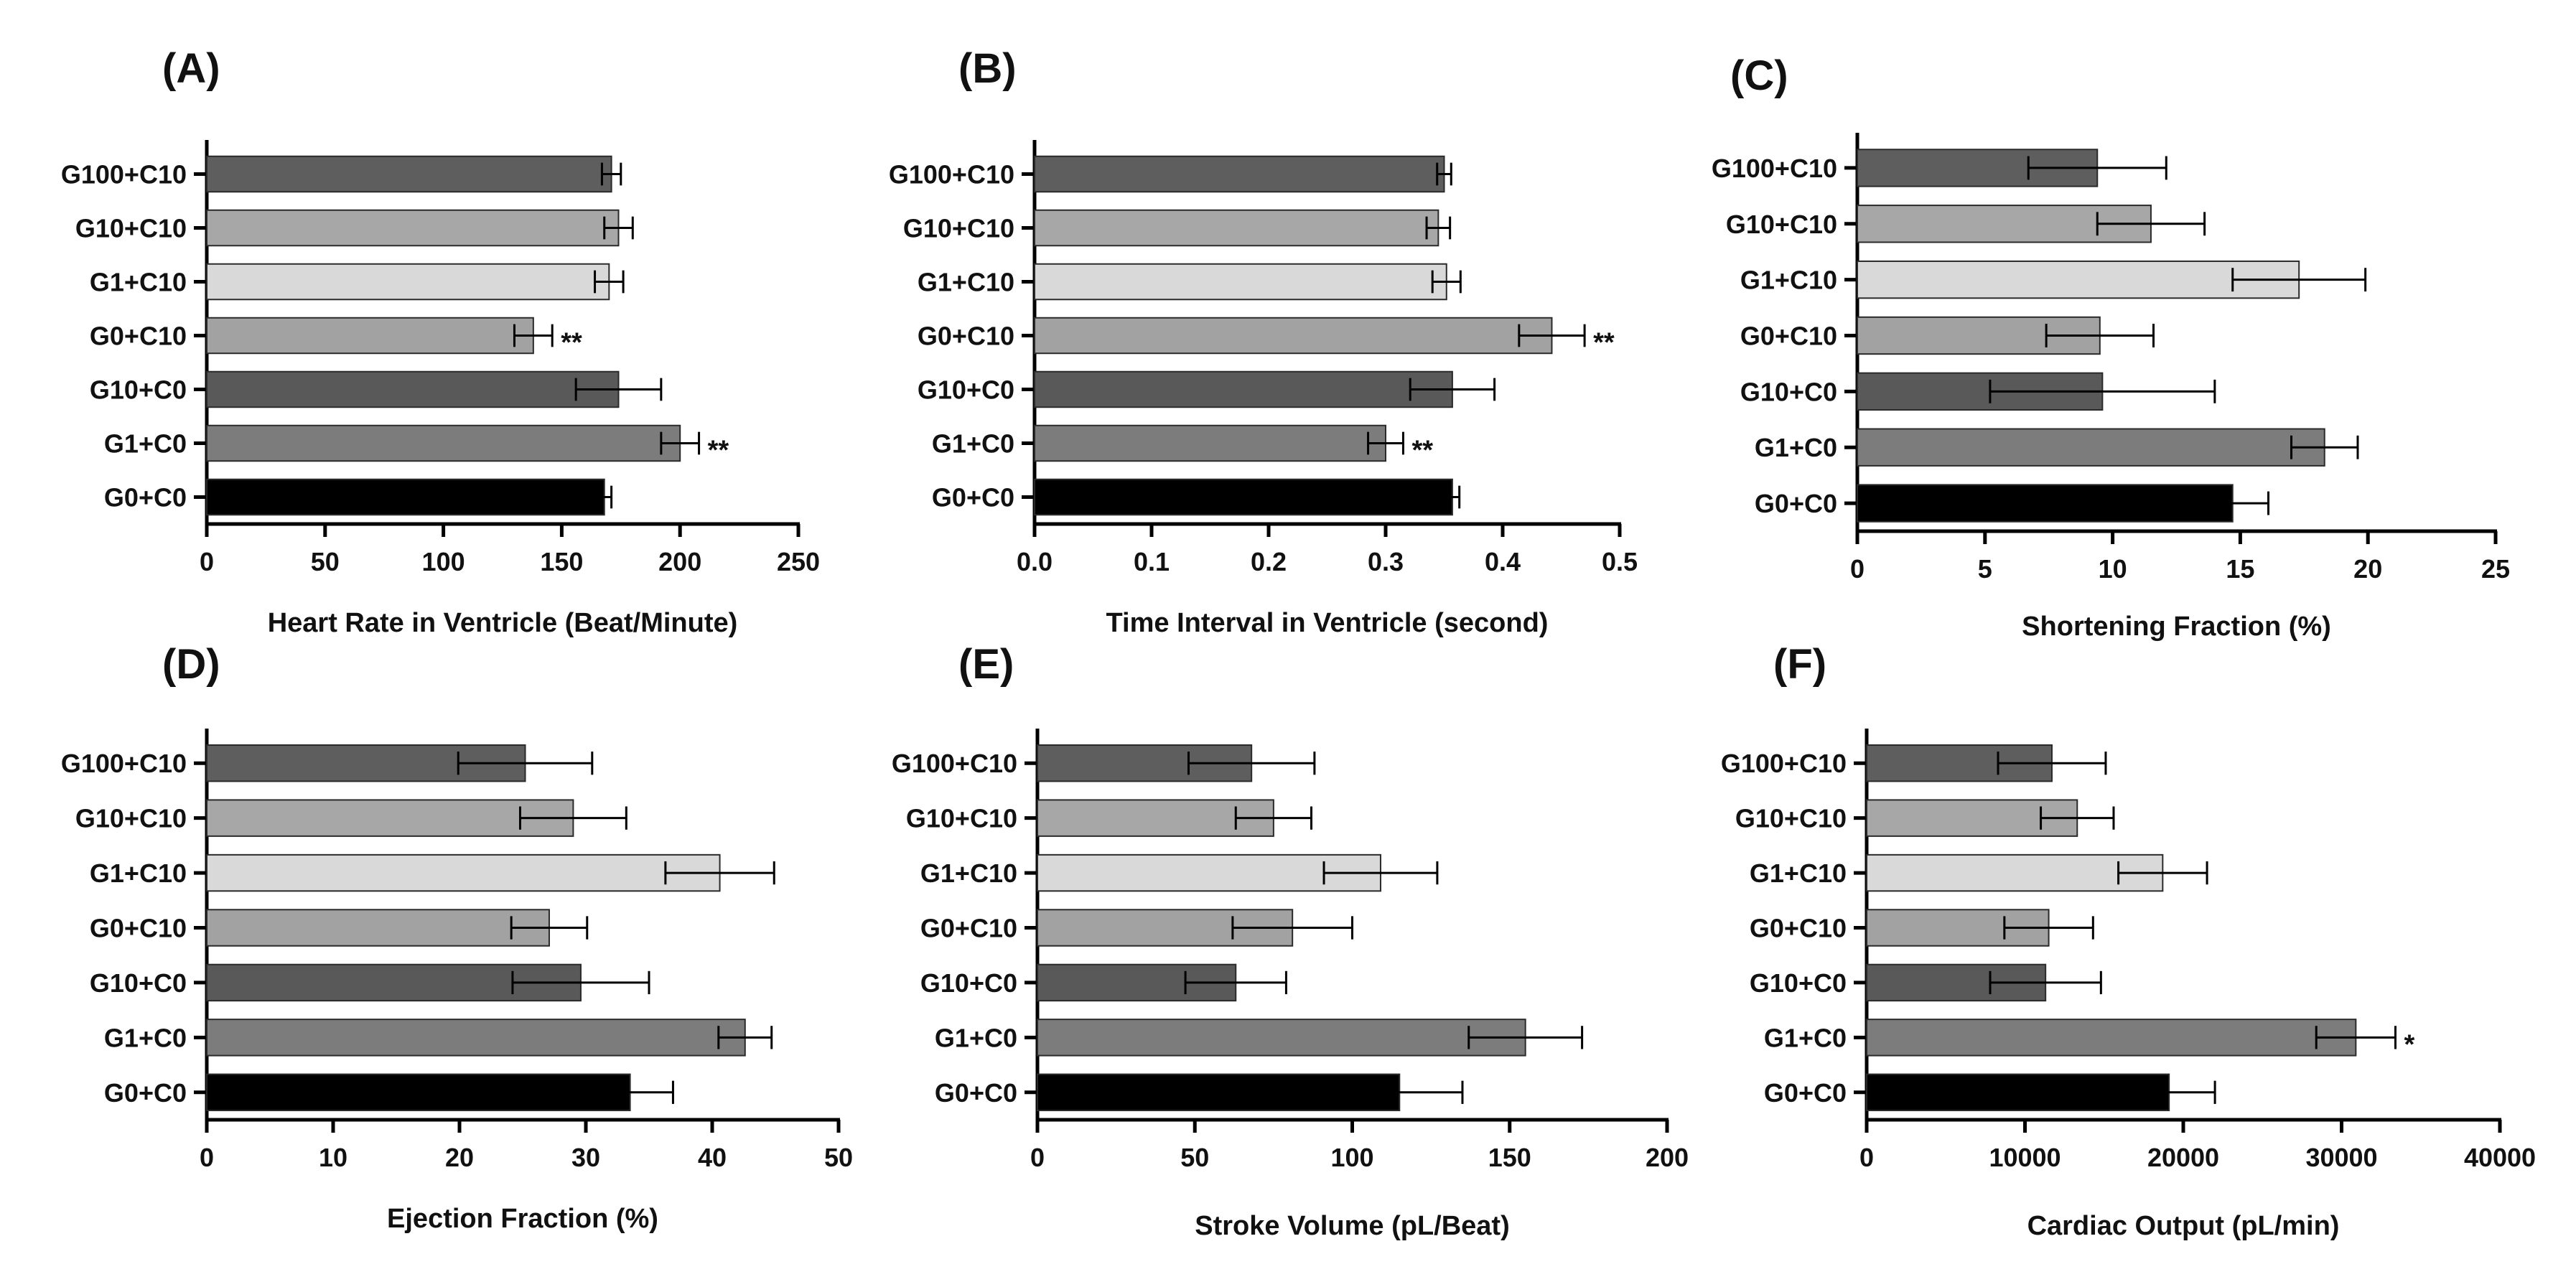  I want to click on x-tick-label: 0.0, so click(1035, 561).